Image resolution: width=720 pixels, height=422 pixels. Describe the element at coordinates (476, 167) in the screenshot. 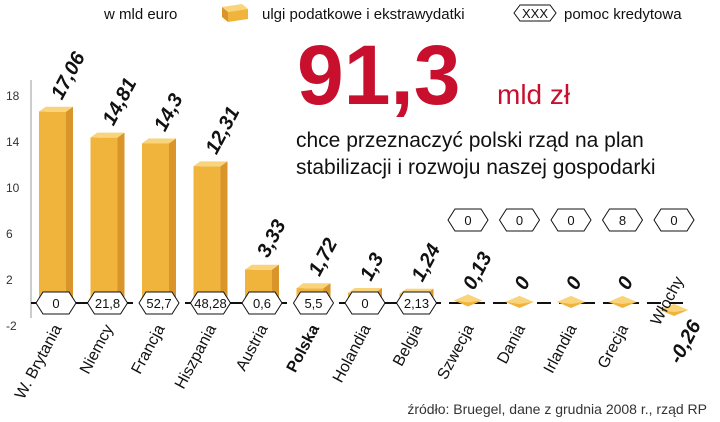

I see `headline-line-2: stabilizacji i rozwoju naszej gospodarki` at that location.